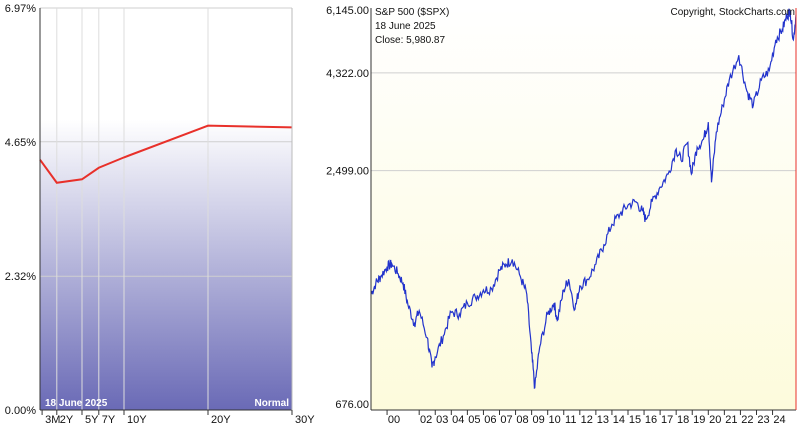  What do you see at coordinates (635, 420) in the screenshot?
I see `sp500-x-tick-label: 15` at bounding box center [635, 420].